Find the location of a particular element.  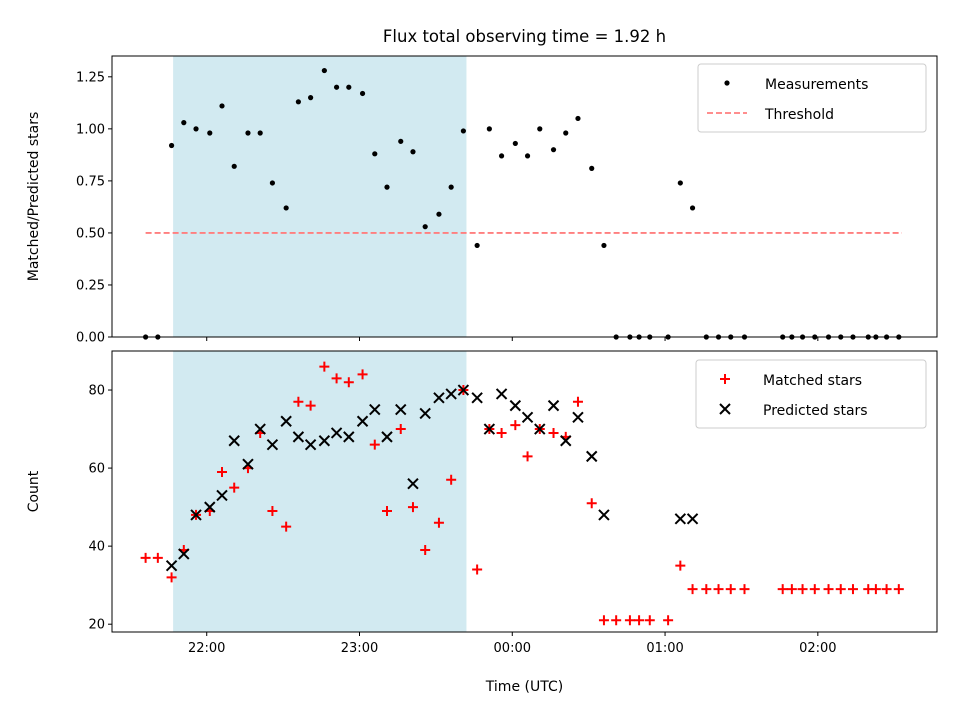

legend-box is located at coordinates (812, 98).